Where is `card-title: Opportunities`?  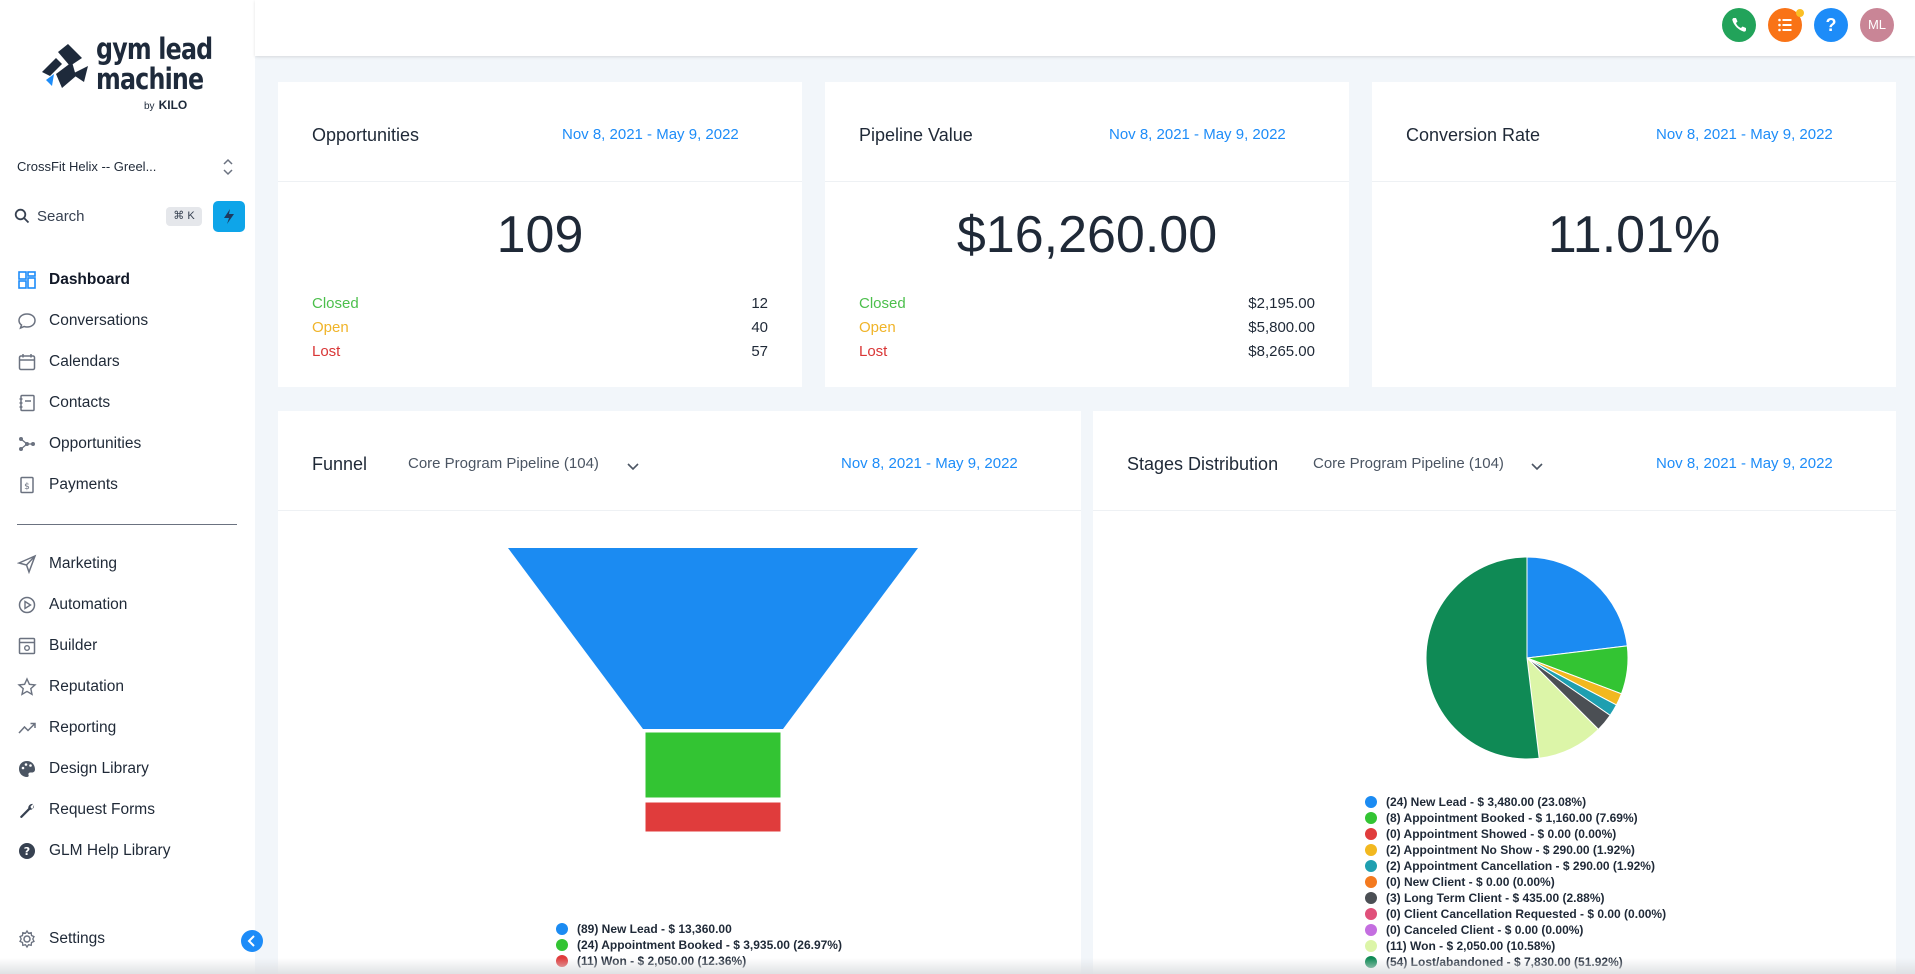 card-title: Opportunities is located at coordinates (366, 135).